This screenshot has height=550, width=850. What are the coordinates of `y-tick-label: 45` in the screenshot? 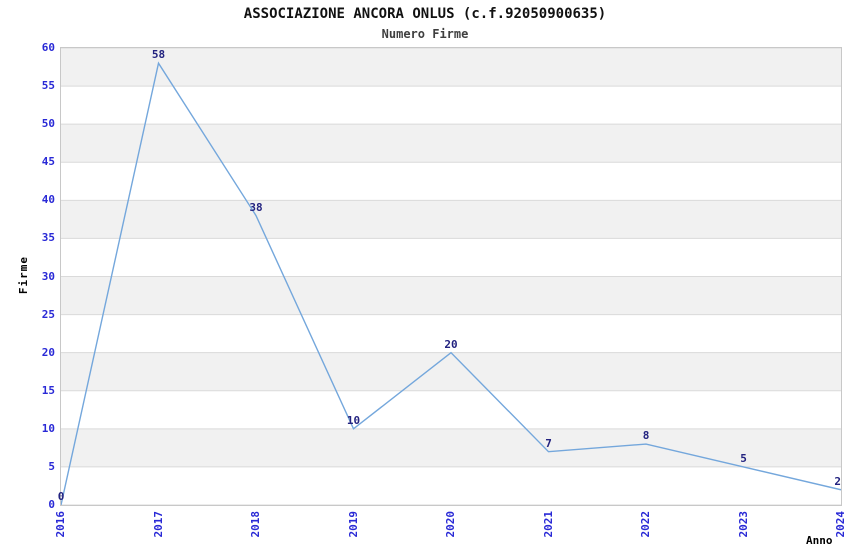 It's located at (48, 162).